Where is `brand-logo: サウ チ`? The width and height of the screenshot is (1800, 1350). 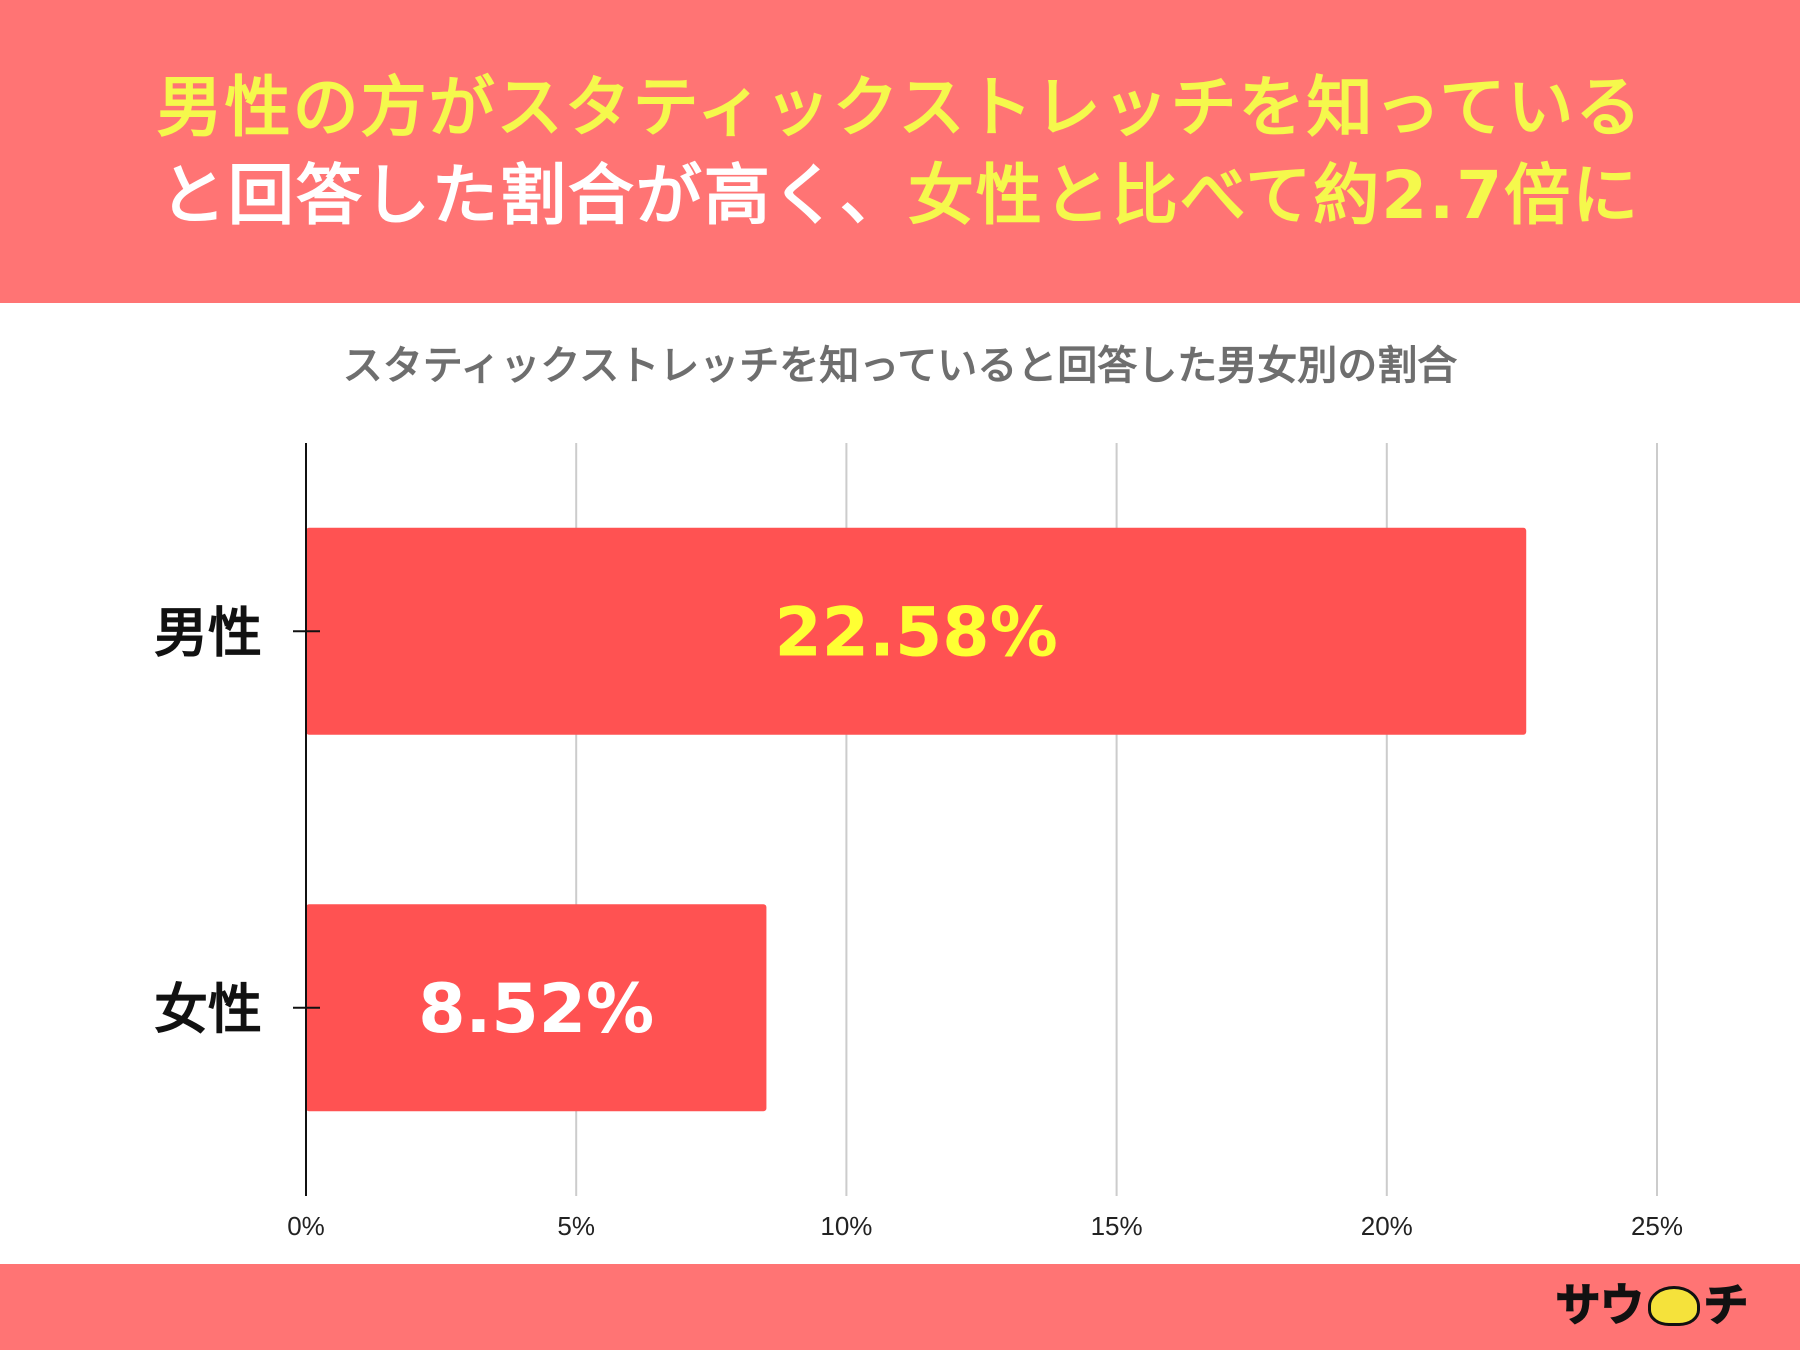
brand-logo: サウ チ is located at coordinates (1652, 1306).